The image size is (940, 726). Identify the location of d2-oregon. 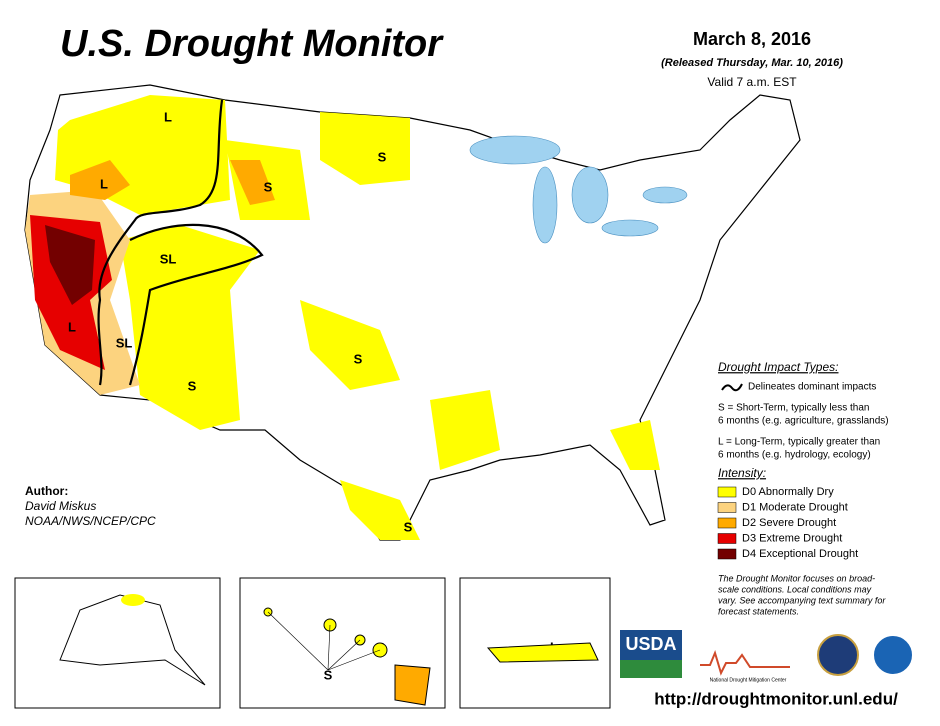
(100, 180).